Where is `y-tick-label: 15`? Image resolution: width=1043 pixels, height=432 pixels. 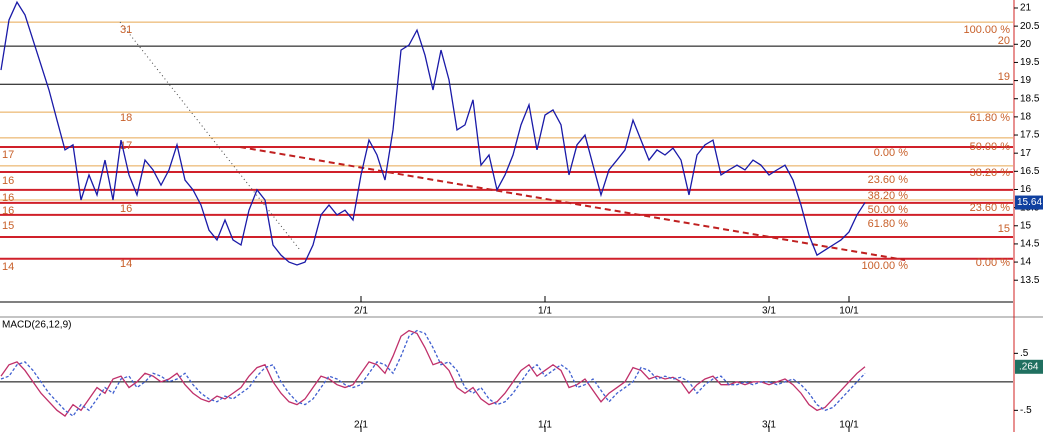
y-tick-label: 15 is located at coordinates (1026, 225).